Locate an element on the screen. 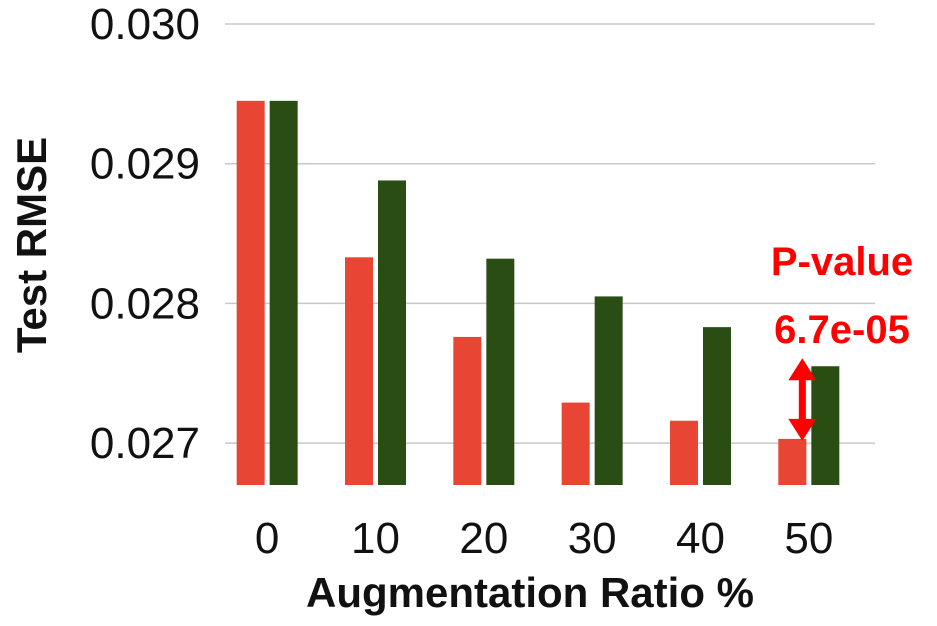 This screenshot has height=626, width=937. x-tick-label: 40 is located at coordinates (700, 538).